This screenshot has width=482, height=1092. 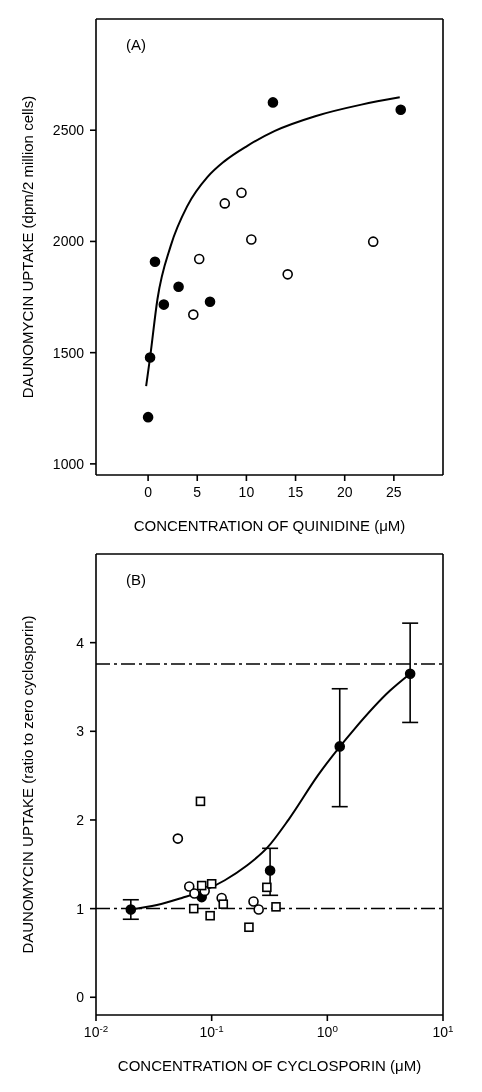 I want to click on y-tick-label: 4, so click(x=80, y=642).